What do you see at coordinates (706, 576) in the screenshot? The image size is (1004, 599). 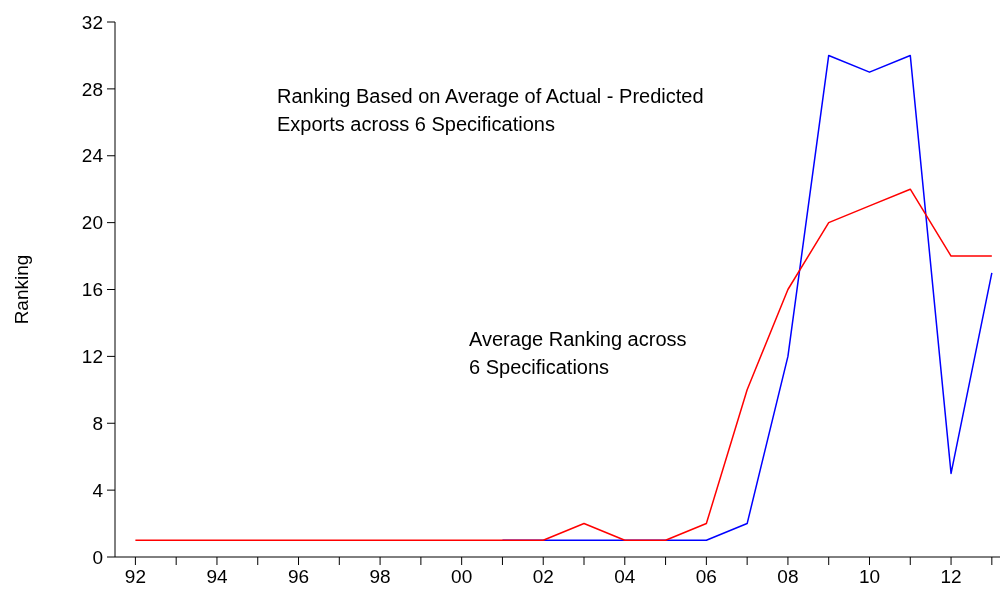 I see `x-tick-label: 06` at bounding box center [706, 576].